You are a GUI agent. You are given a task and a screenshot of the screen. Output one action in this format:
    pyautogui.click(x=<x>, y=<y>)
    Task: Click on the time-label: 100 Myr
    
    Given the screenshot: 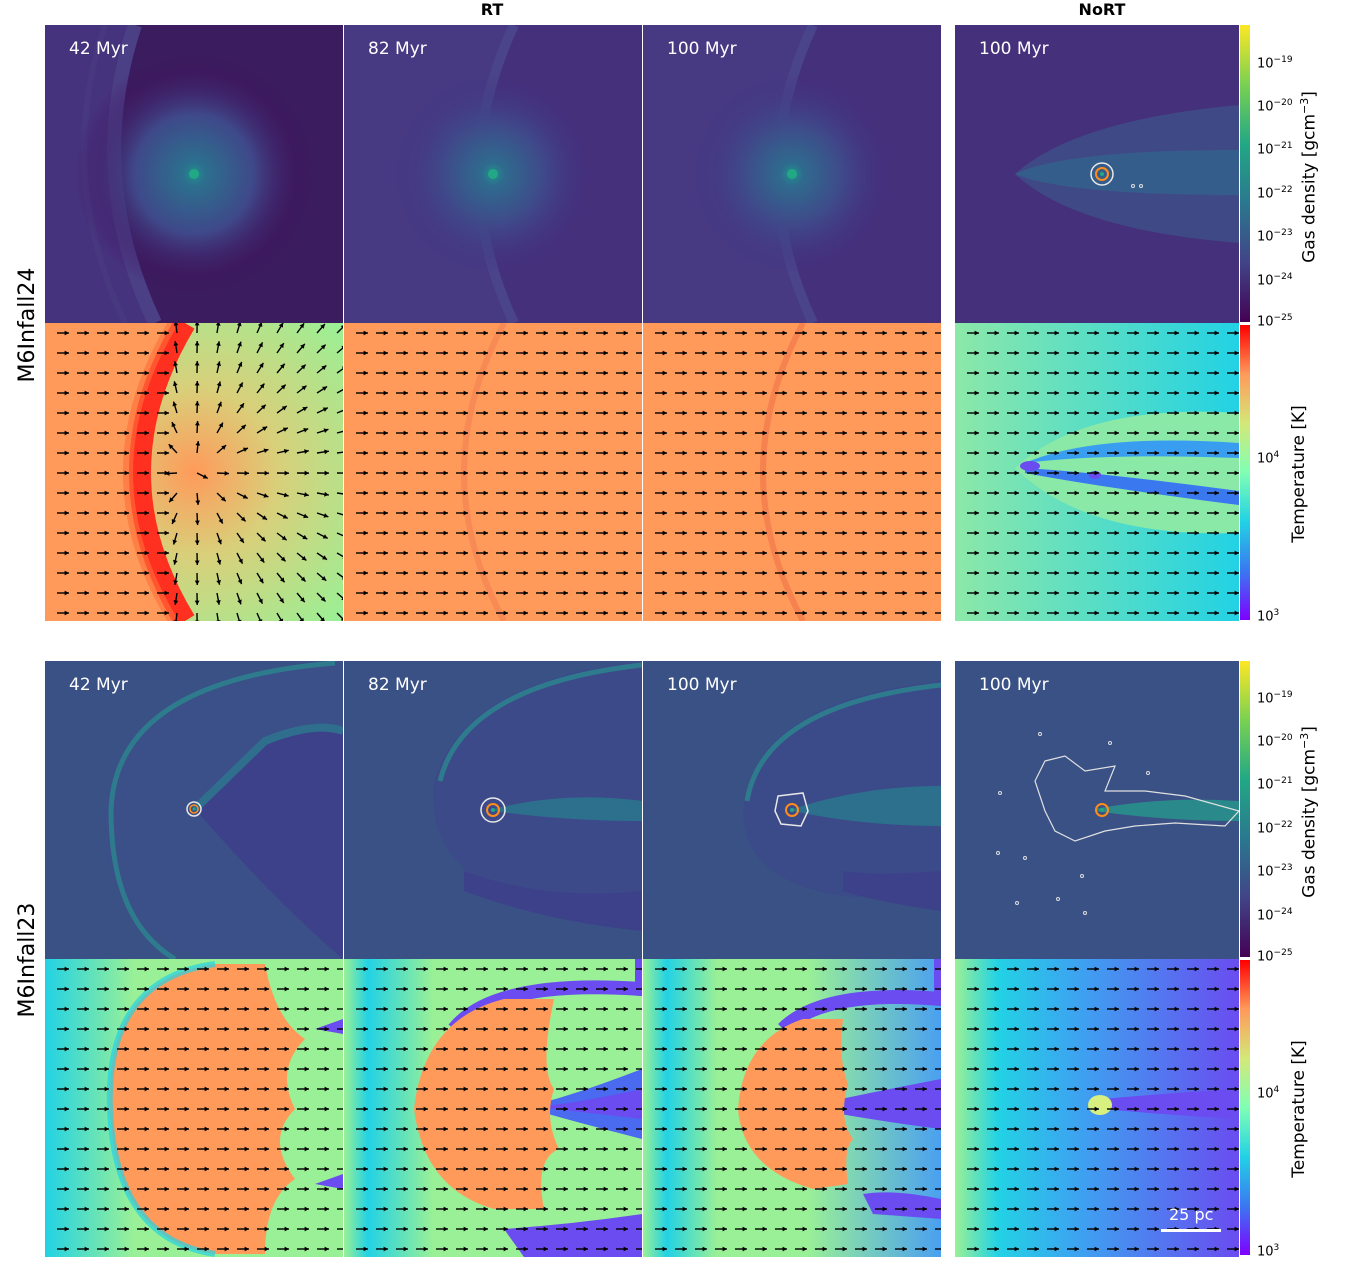 What is the action you would take?
    pyautogui.click(x=702, y=685)
    